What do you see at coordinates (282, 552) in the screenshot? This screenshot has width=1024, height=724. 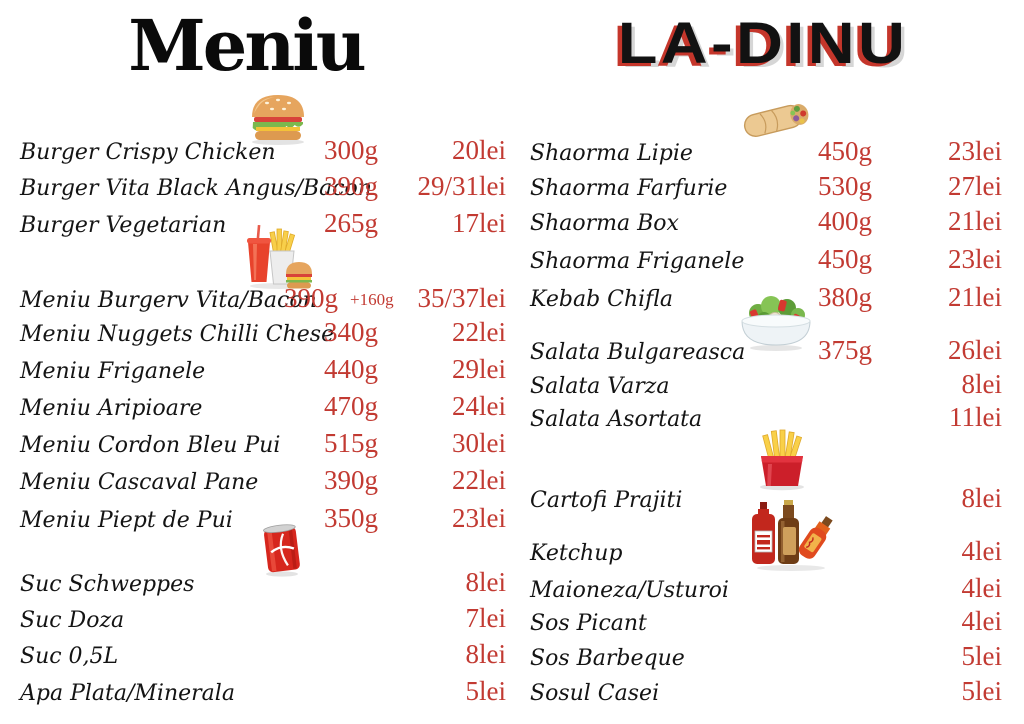 I see `cola-can-icon` at bounding box center [282, 552].